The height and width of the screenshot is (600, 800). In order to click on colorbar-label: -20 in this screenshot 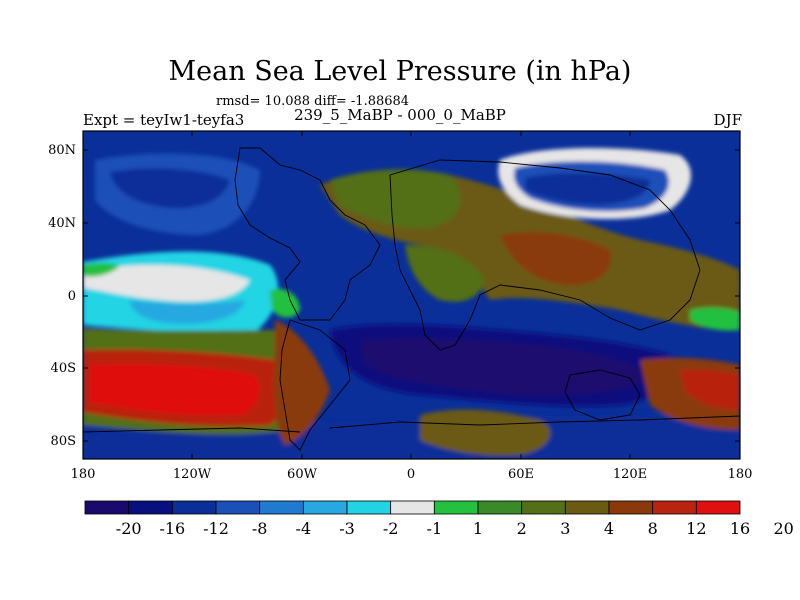, I will do `click(129, 528)`.